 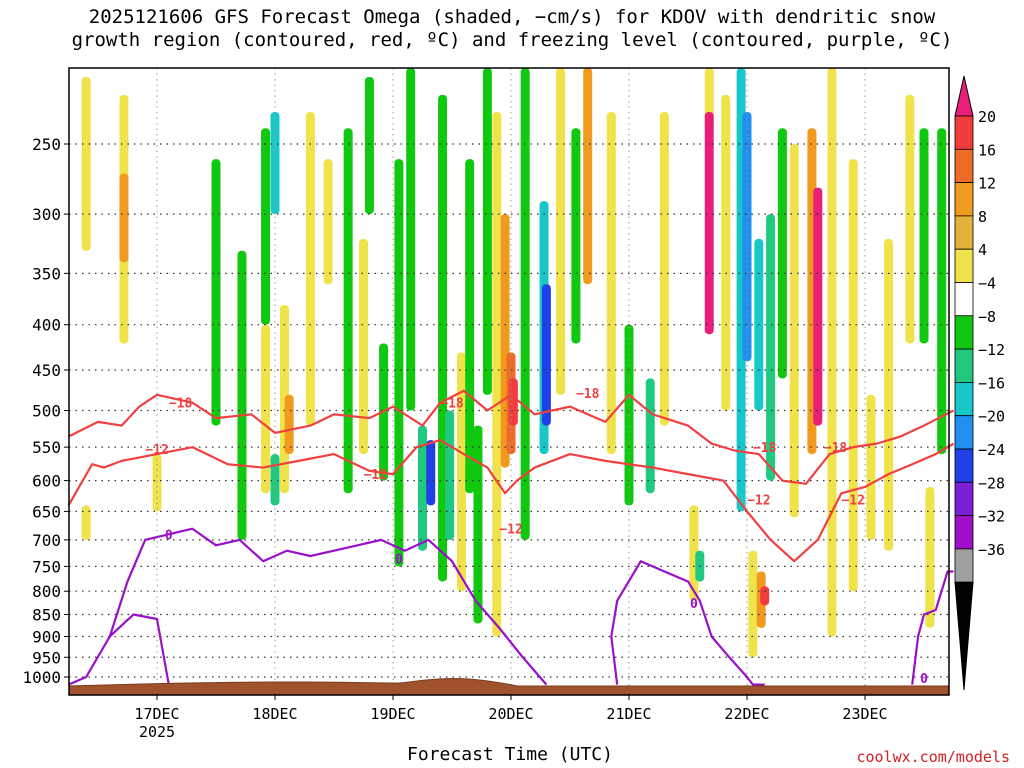 I want to click on x-year-label: 2025, so click(x=157, y=732).